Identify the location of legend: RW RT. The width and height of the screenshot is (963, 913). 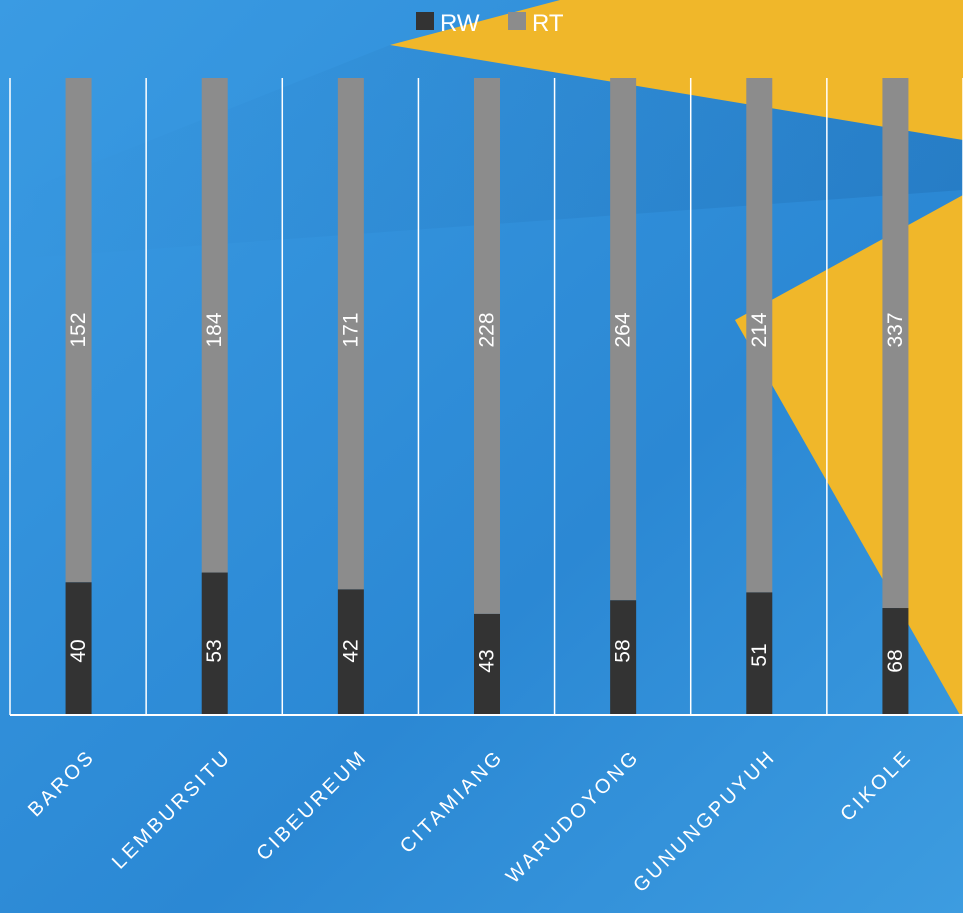
(490, 23).